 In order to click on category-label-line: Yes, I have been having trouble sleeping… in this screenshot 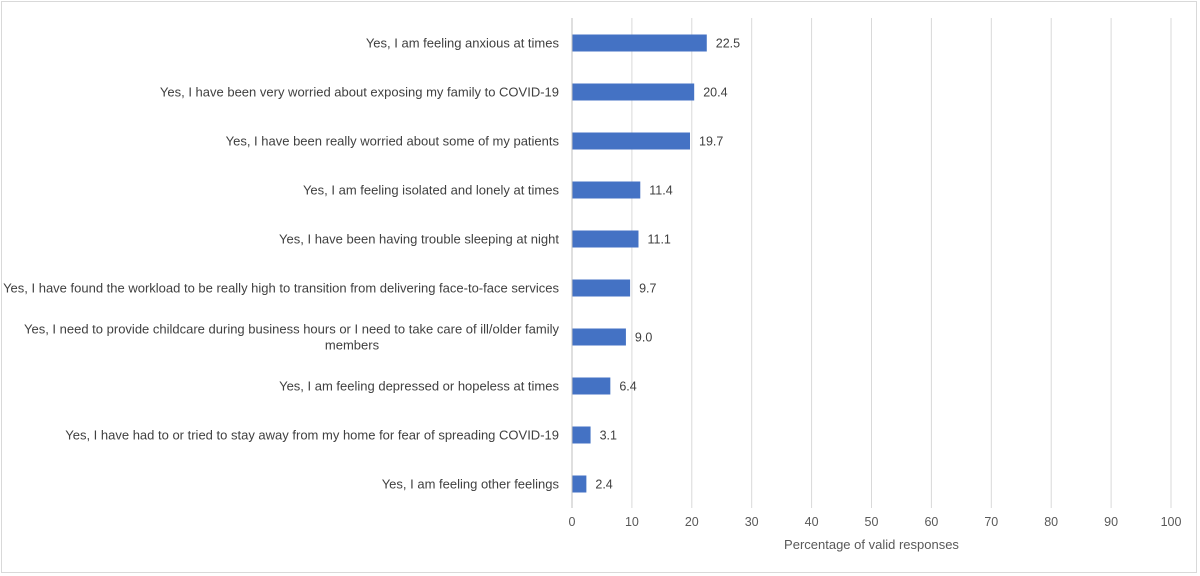, I will do `click(419, 239)`.